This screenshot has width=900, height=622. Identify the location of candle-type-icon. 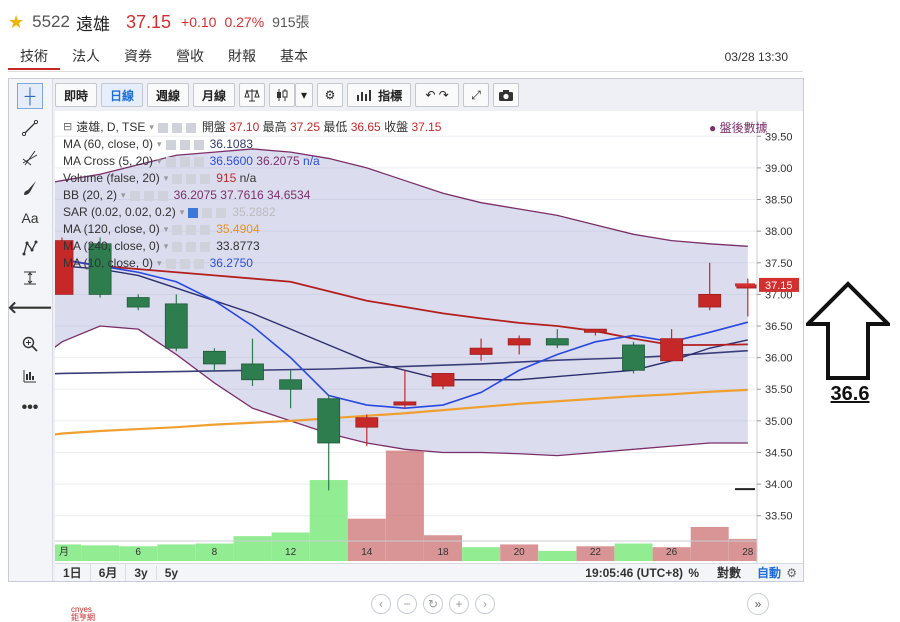
(282, 95).